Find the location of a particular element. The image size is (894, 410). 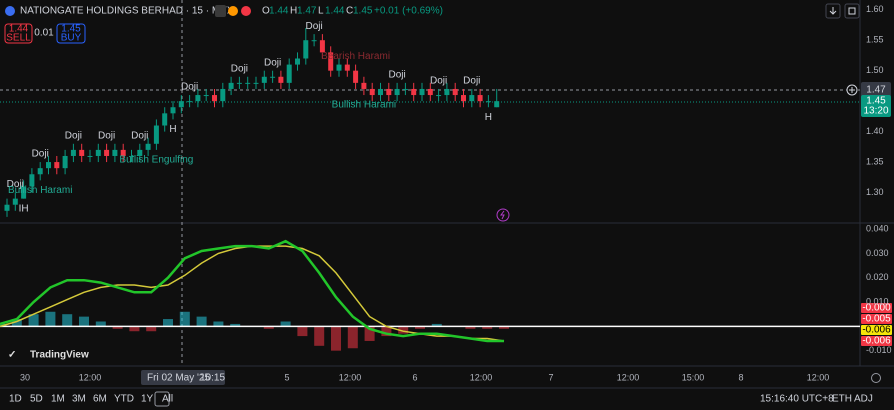

buy-price: 1.45 is located at coordinates (71, 29).